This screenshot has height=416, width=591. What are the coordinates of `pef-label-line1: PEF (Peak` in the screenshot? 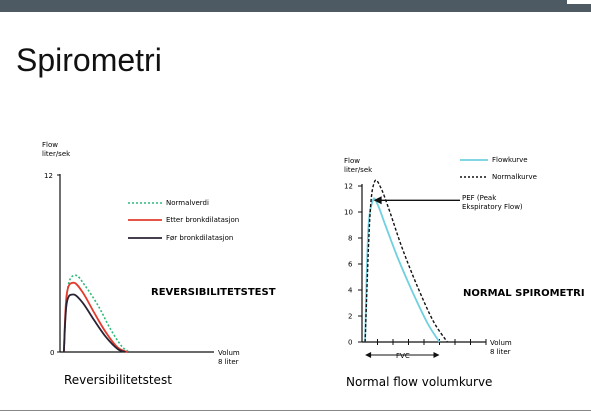 It's located at (479, 198).